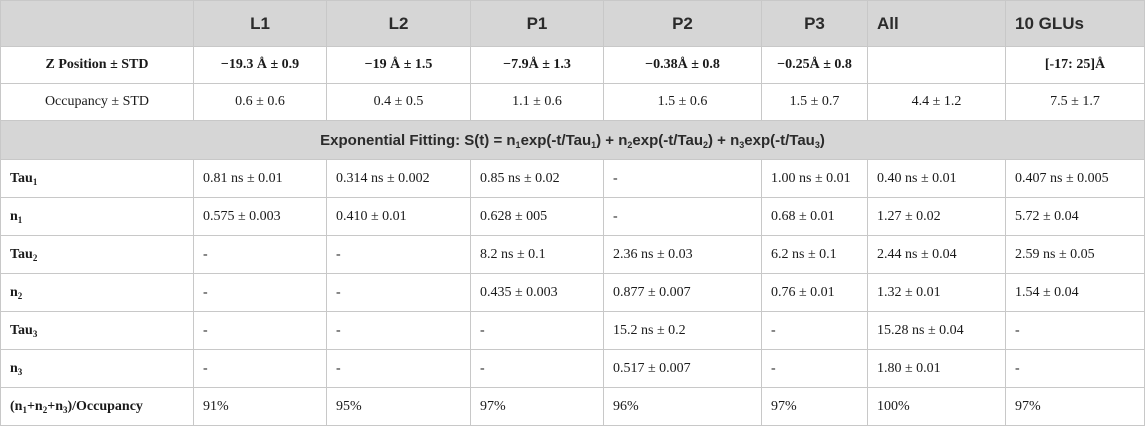 This screenshot has width=1145, height=436. Describe the element at coordinates (1075, 254) in the screenshot. I see `table-cell: 2.59 ns ± 0.05` at that location.